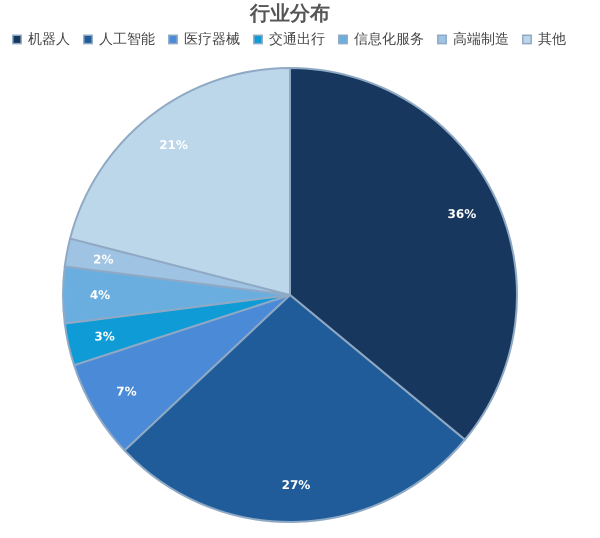 This screenshot has height=538, width=600. I want to click on legend-label: 其他, so click(552, 39).